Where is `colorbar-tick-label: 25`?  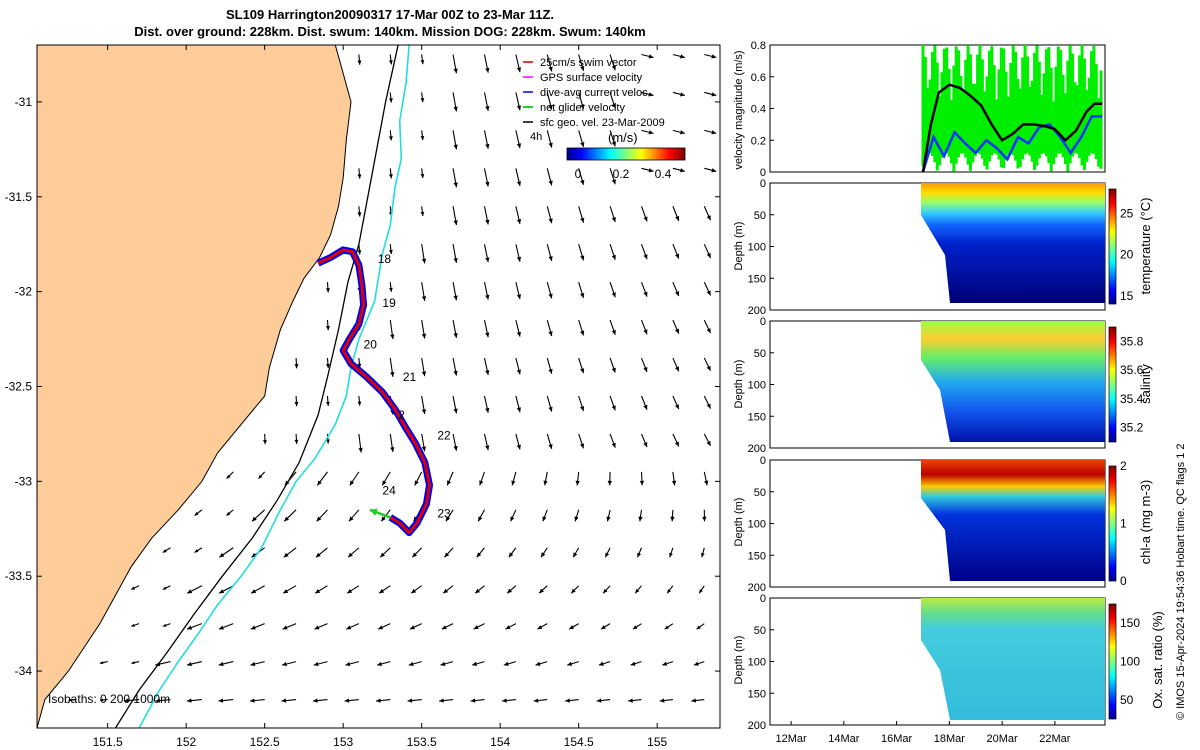
colorbar-tick-label: 25 is located at coordinates (1127, 214).